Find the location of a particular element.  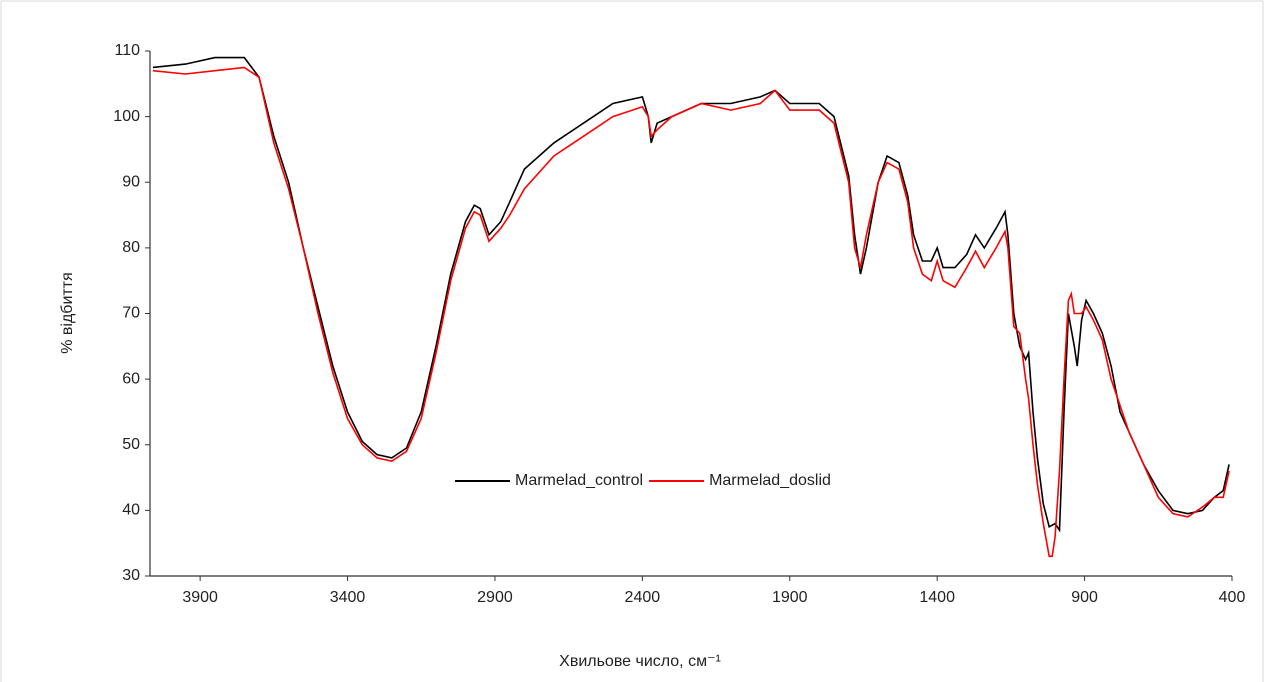

y-tick-label: 60 is located at coordinates (131, 378).